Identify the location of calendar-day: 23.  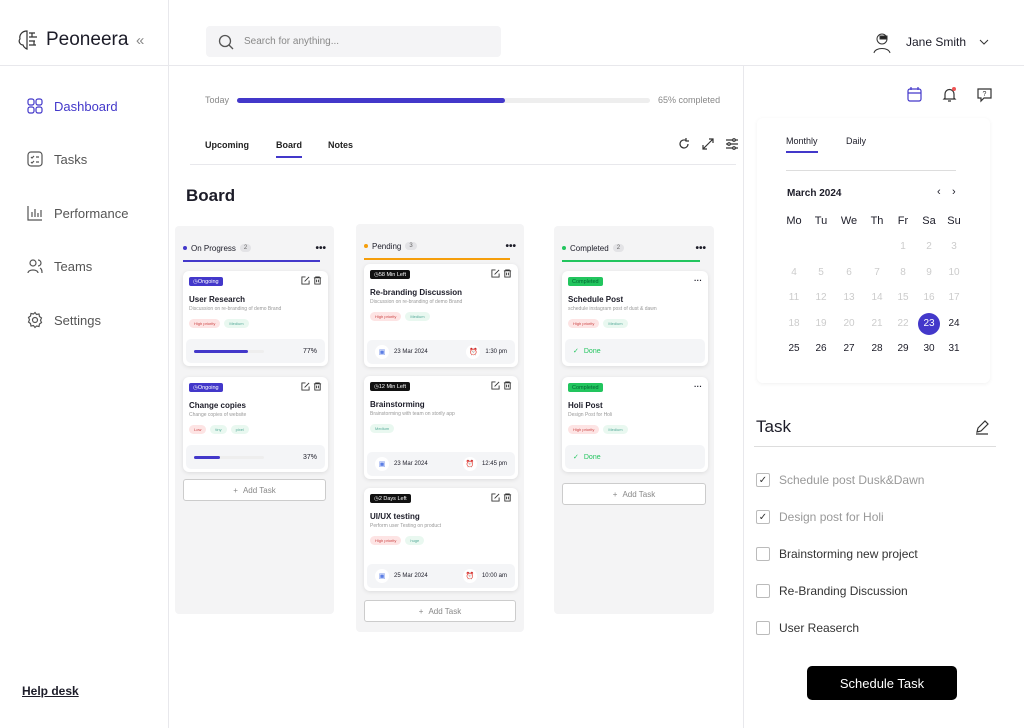
(929, 323).